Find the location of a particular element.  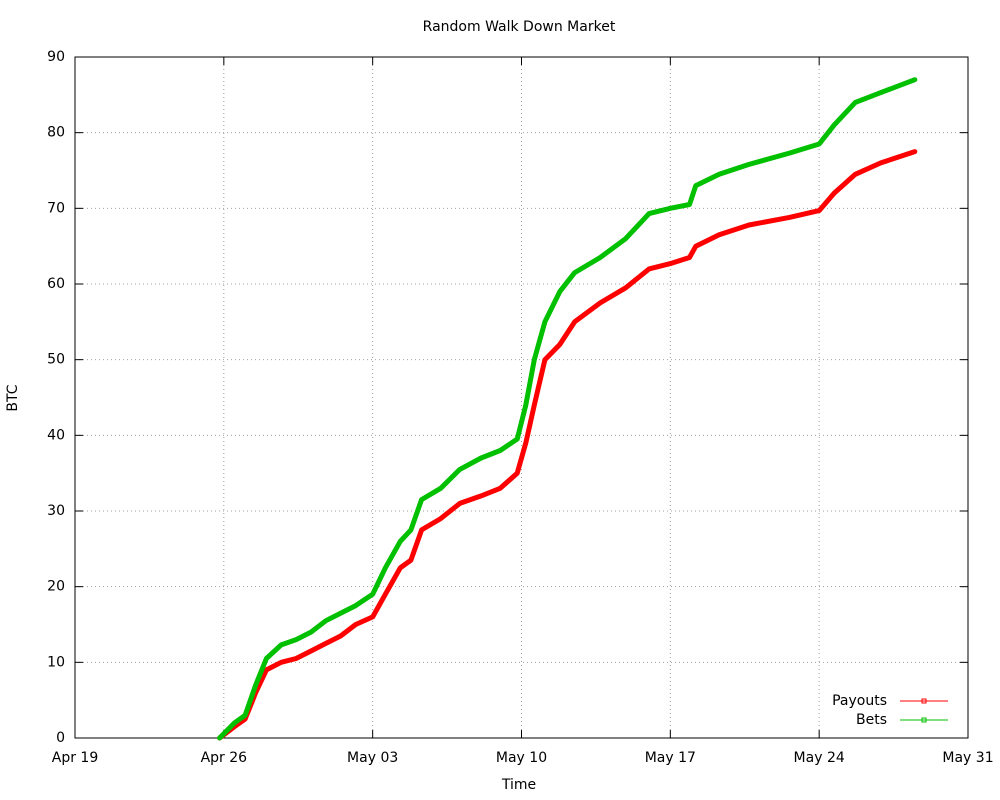

x-tick-label: May 31 is located at coordinates (967, 758).